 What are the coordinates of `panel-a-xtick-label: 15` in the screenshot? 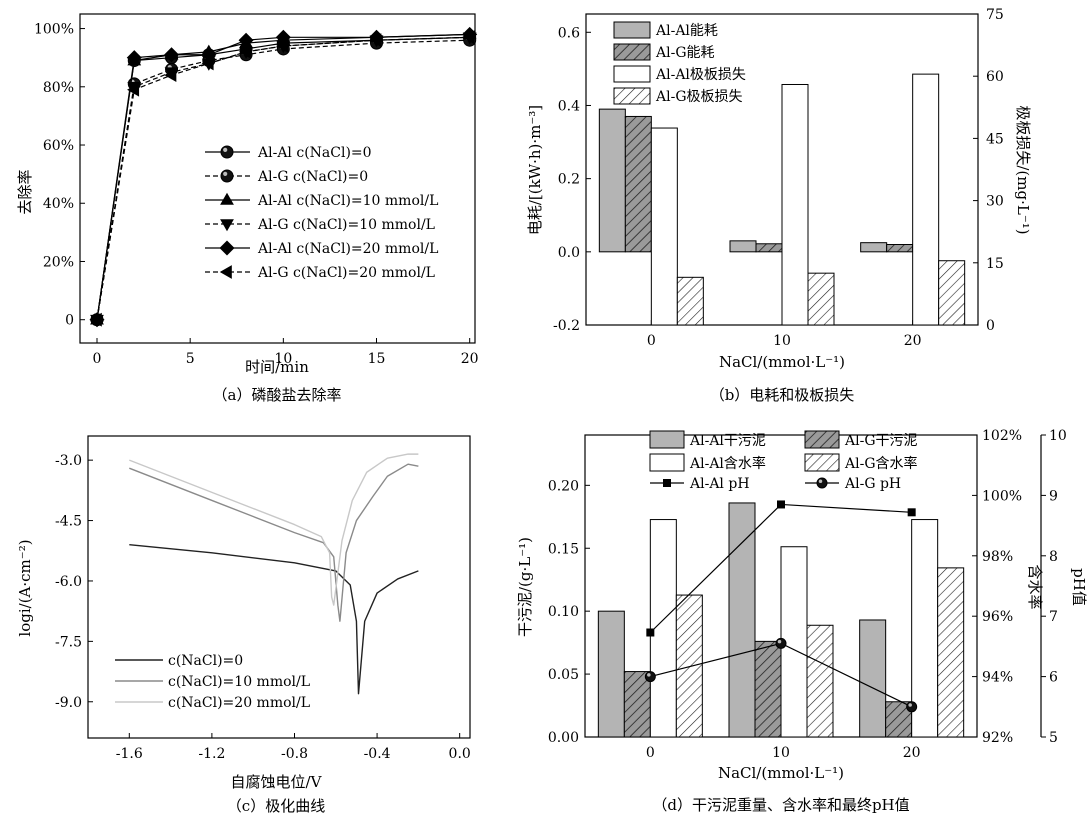 It's located at (377, 359).